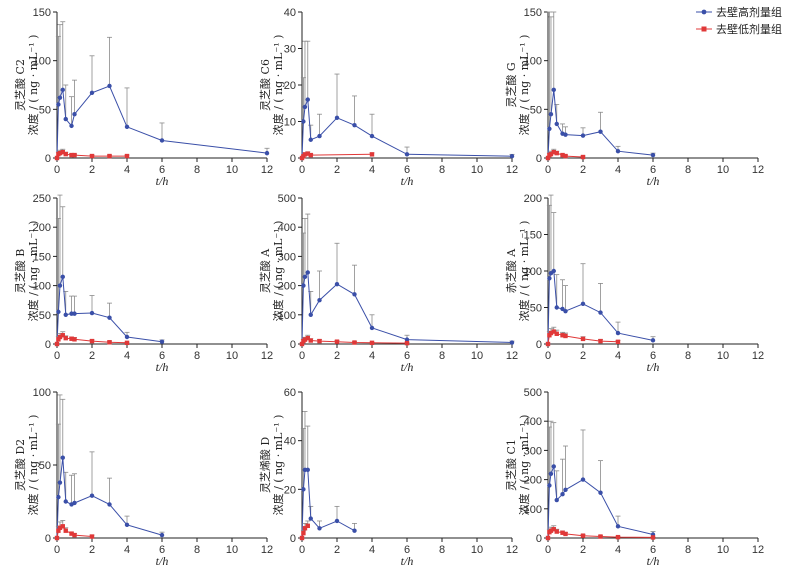 The height and width of the screenshot is (565, 801). What do you see at coordinates (749, 12) in the screenshot?
I see `legend-high-label: 去壁高剂量组` at bounding box center [749, 12].